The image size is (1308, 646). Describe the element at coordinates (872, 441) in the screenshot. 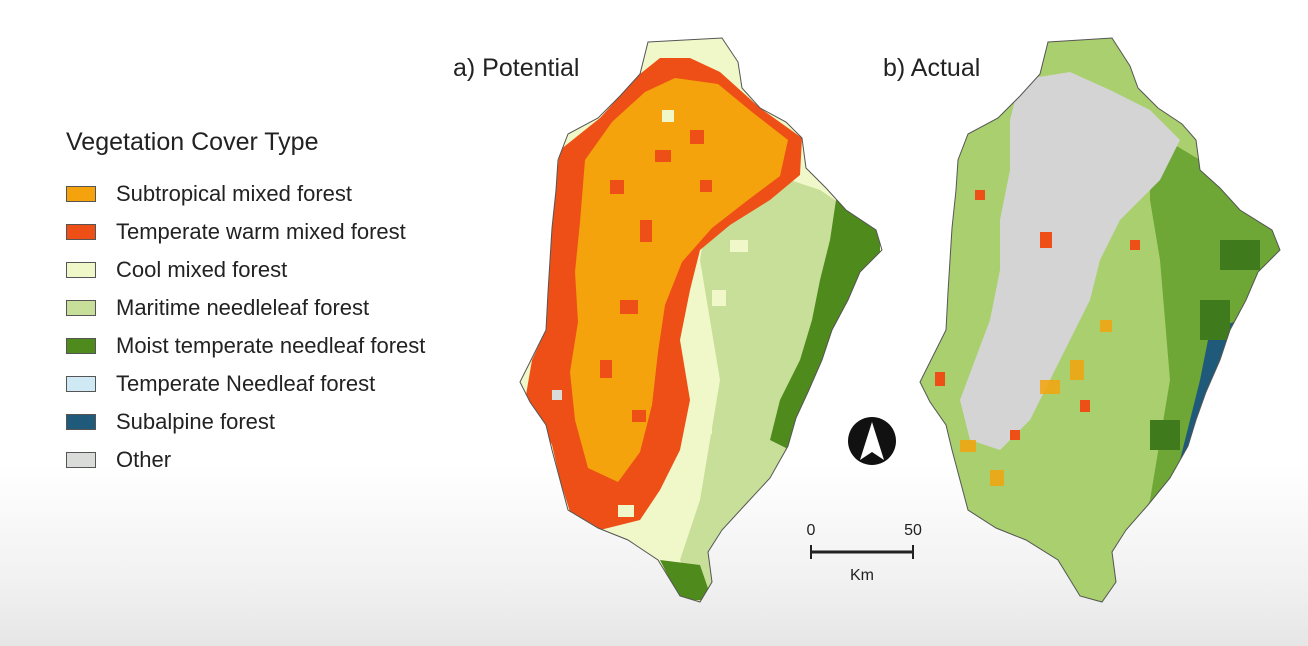

I see `north-arrow-icon` at that location.